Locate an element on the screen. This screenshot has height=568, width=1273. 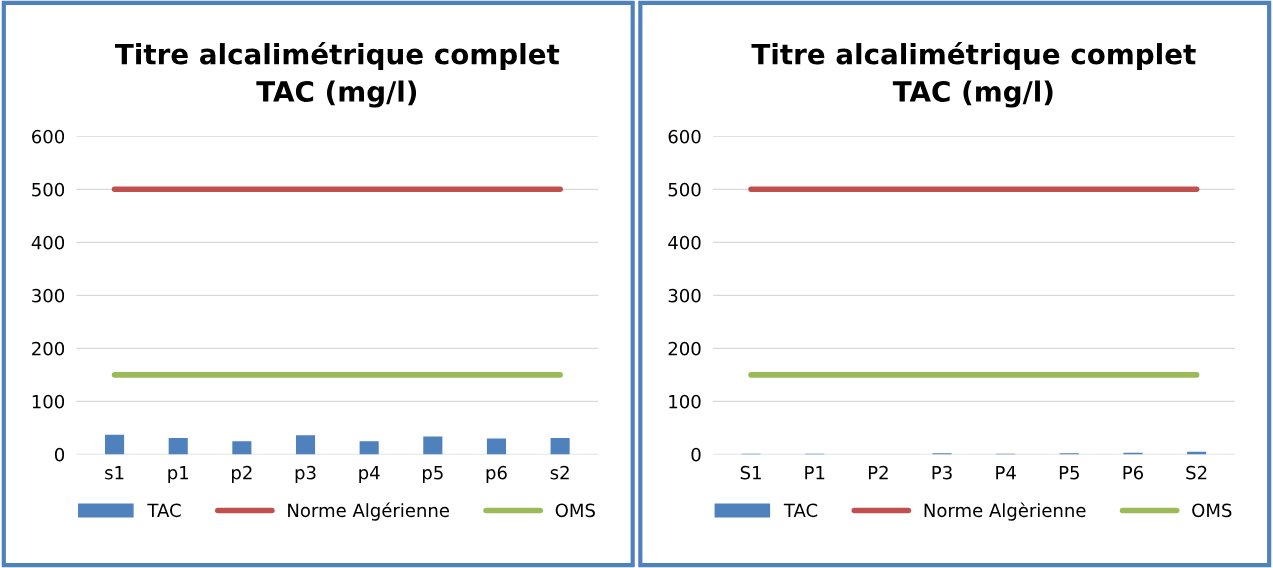
x-tick-label: p3 is located at coordinates (305, 474).